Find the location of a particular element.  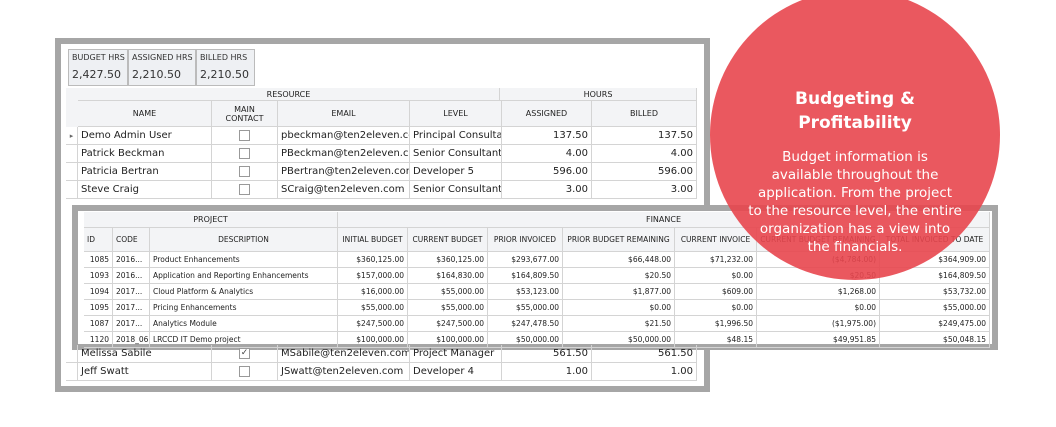

cell: $249,475.00 is located at coordinates (935, 324).